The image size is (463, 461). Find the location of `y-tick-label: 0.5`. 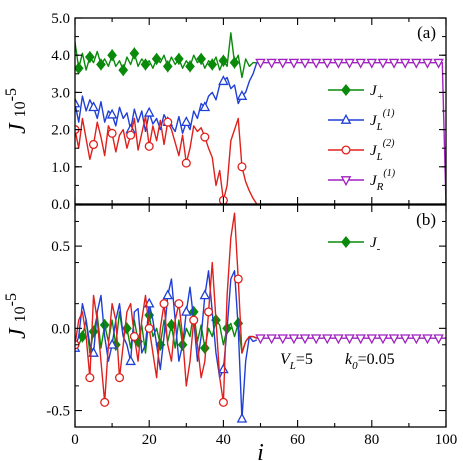

y-tick-label: 0.5 is located at coordinates (60, 247).